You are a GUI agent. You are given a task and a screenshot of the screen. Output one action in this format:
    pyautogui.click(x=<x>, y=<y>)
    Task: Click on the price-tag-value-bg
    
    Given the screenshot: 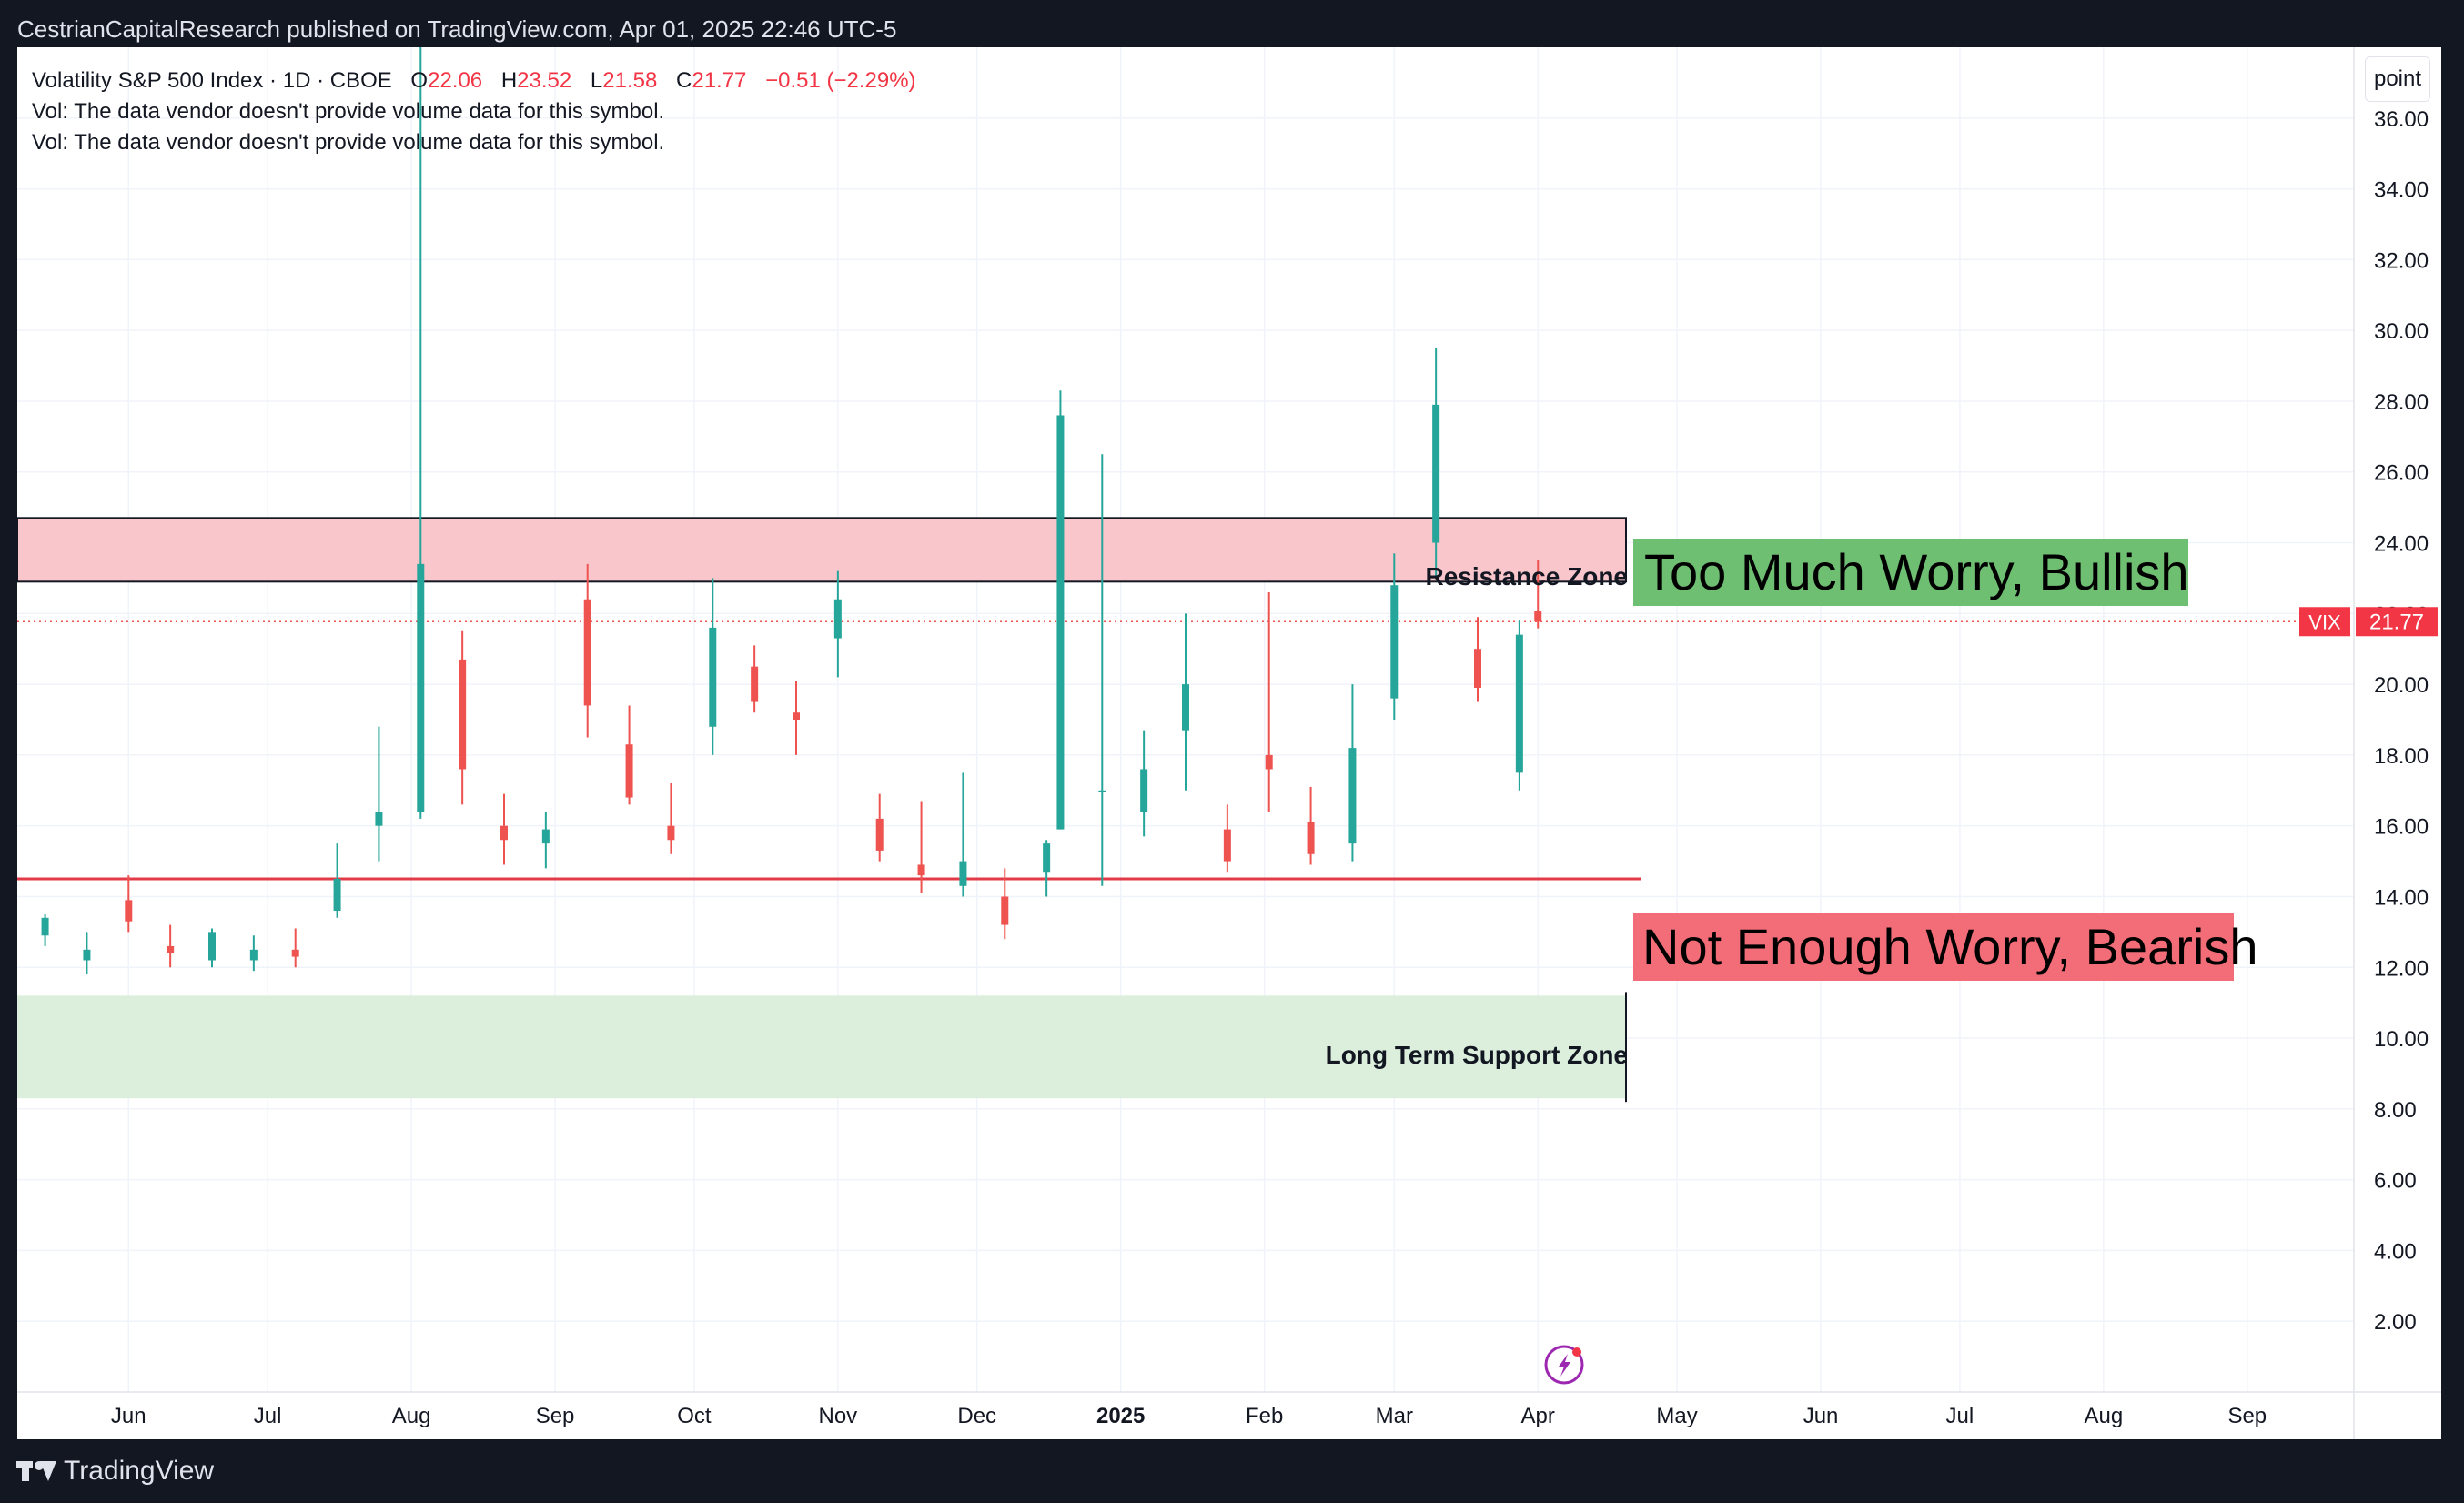 What is the action you would take?
    pyautogui.click(x=2397, y=622)
    